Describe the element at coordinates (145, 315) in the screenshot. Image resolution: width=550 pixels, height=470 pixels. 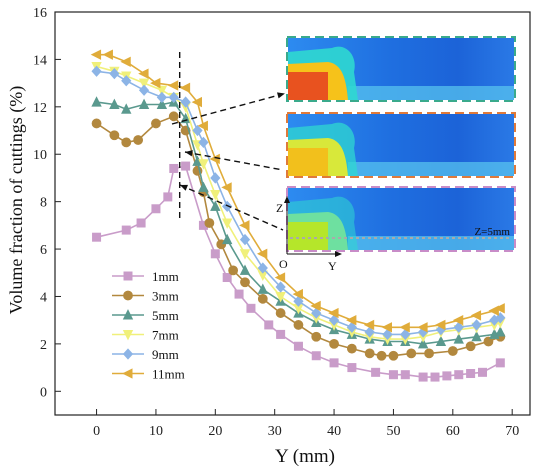
I see `legend-entry: 5mm` at that location.